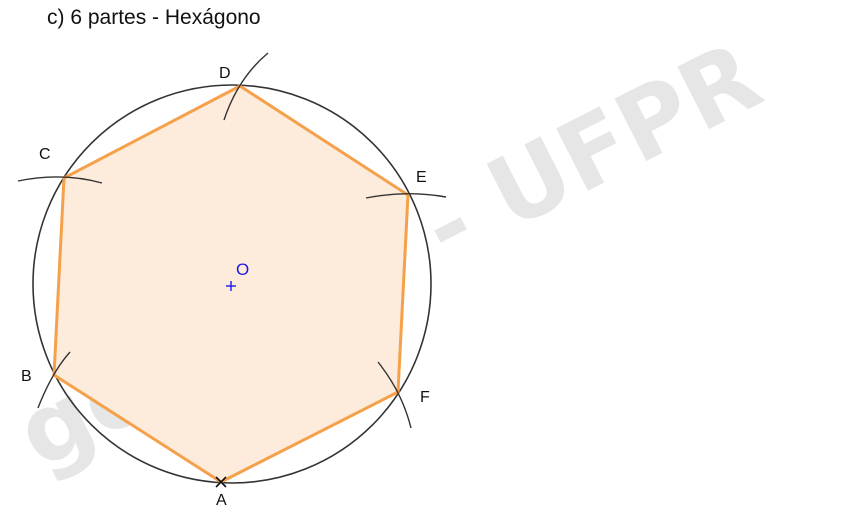 This screenshot has height=514, width=851. What do you see at coordinates (406, 196) in the screenshot?
I see `arc-at-e` at bounding box center [406, 196].